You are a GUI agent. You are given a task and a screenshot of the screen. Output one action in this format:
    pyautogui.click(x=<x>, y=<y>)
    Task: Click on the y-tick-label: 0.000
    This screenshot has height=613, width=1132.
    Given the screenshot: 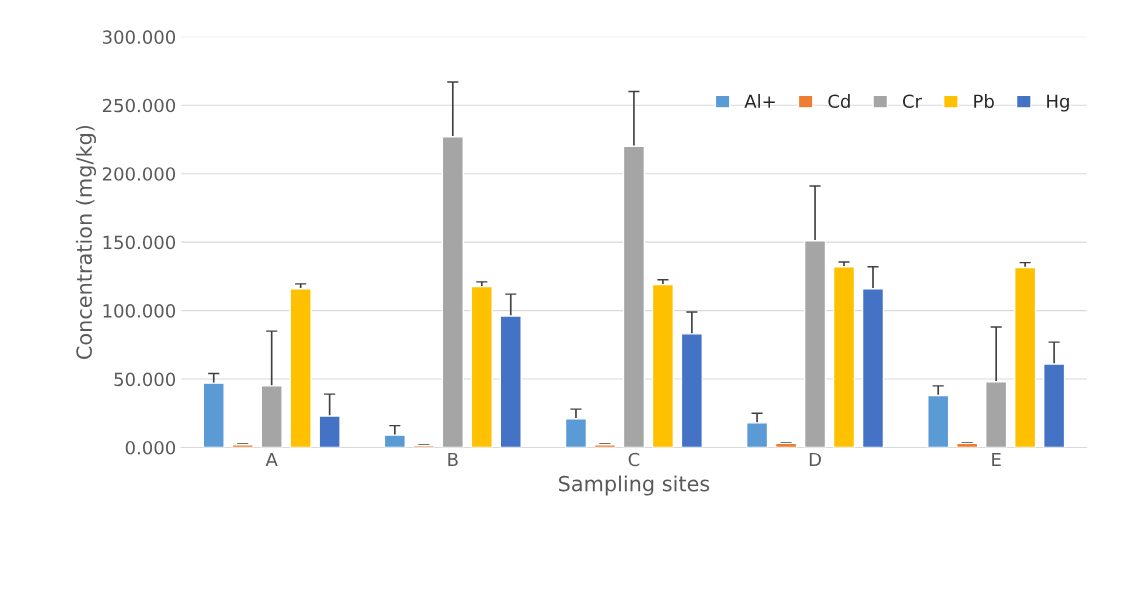 What is the action you would take?
    pyautogui.click(x=150, y=447)
    